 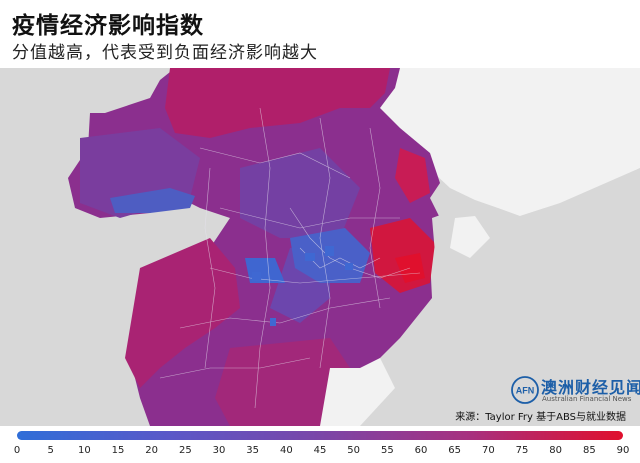 I want to click on brand-logo: AFN 澳洲财经见闻 Australian Financial News, so click(x=575, y=391).